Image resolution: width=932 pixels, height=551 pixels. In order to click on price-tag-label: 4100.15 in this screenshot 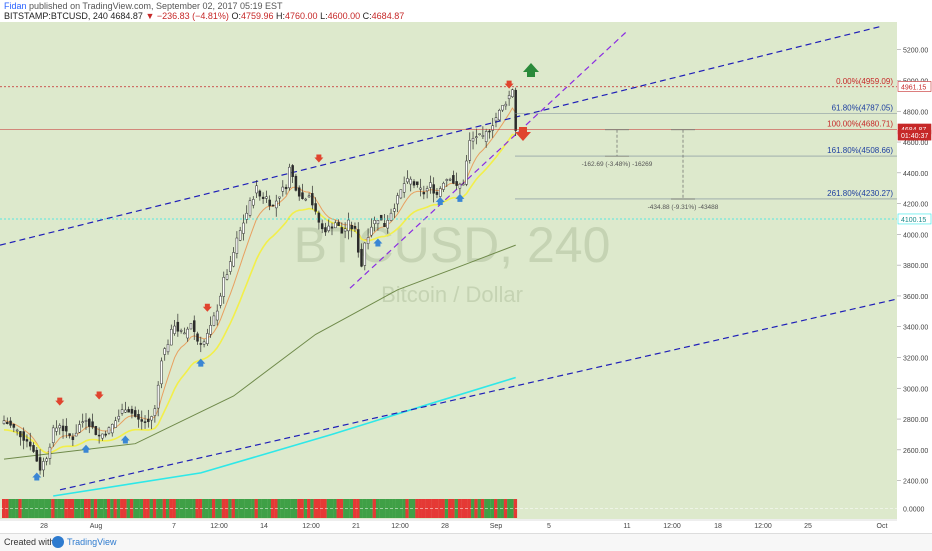, I will do `click(913, 220)`.